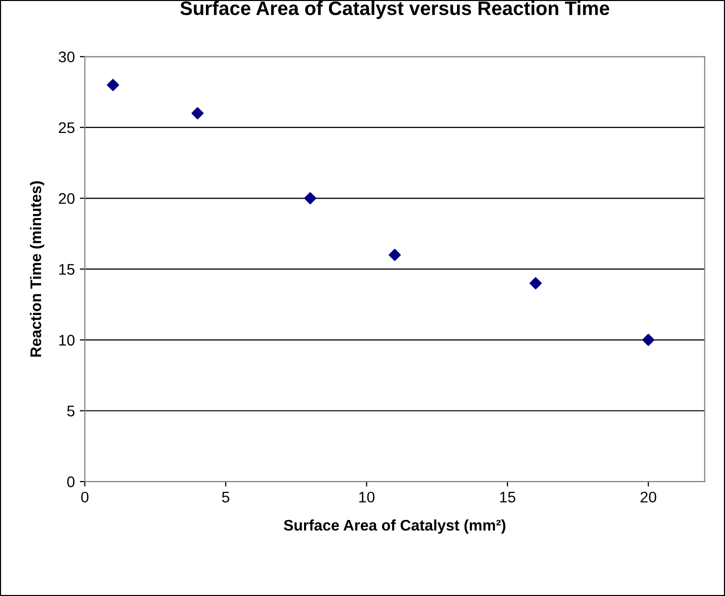 The width and height of the screenshot is (725, 596). What do you see at coordinates (66, 269) in the screenshot?
I see `y-tick-label: 15` at bounding box center [66, 269].